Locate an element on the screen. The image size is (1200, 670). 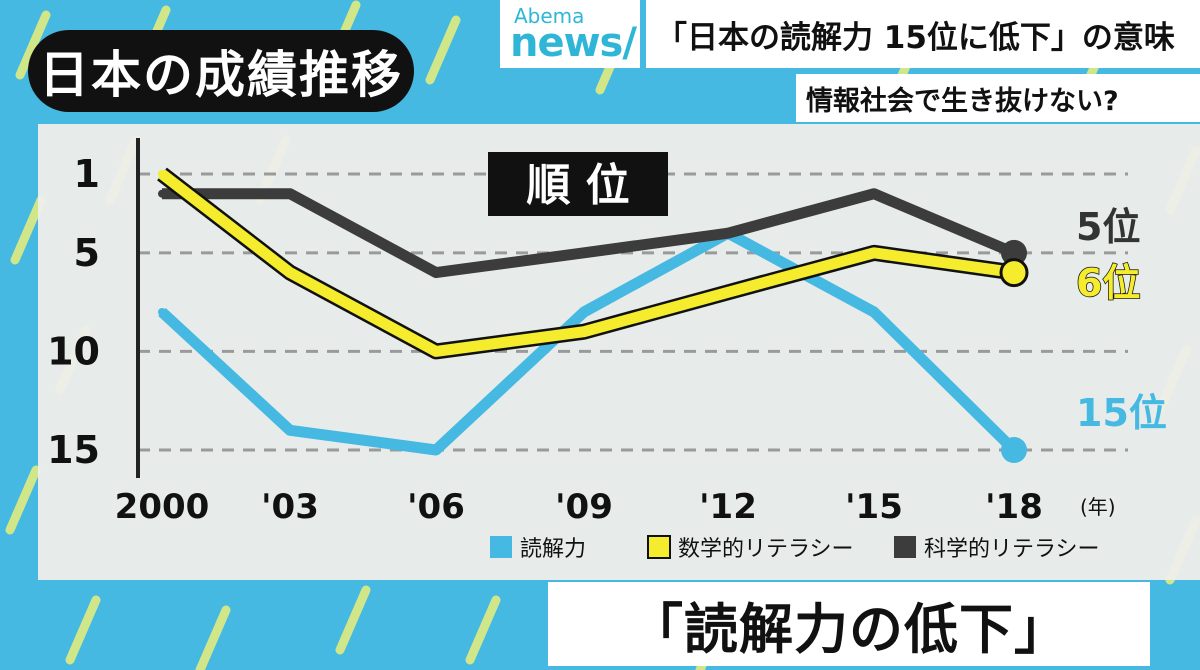
y-tick-label: 1 is located at coordinates (87, 174).